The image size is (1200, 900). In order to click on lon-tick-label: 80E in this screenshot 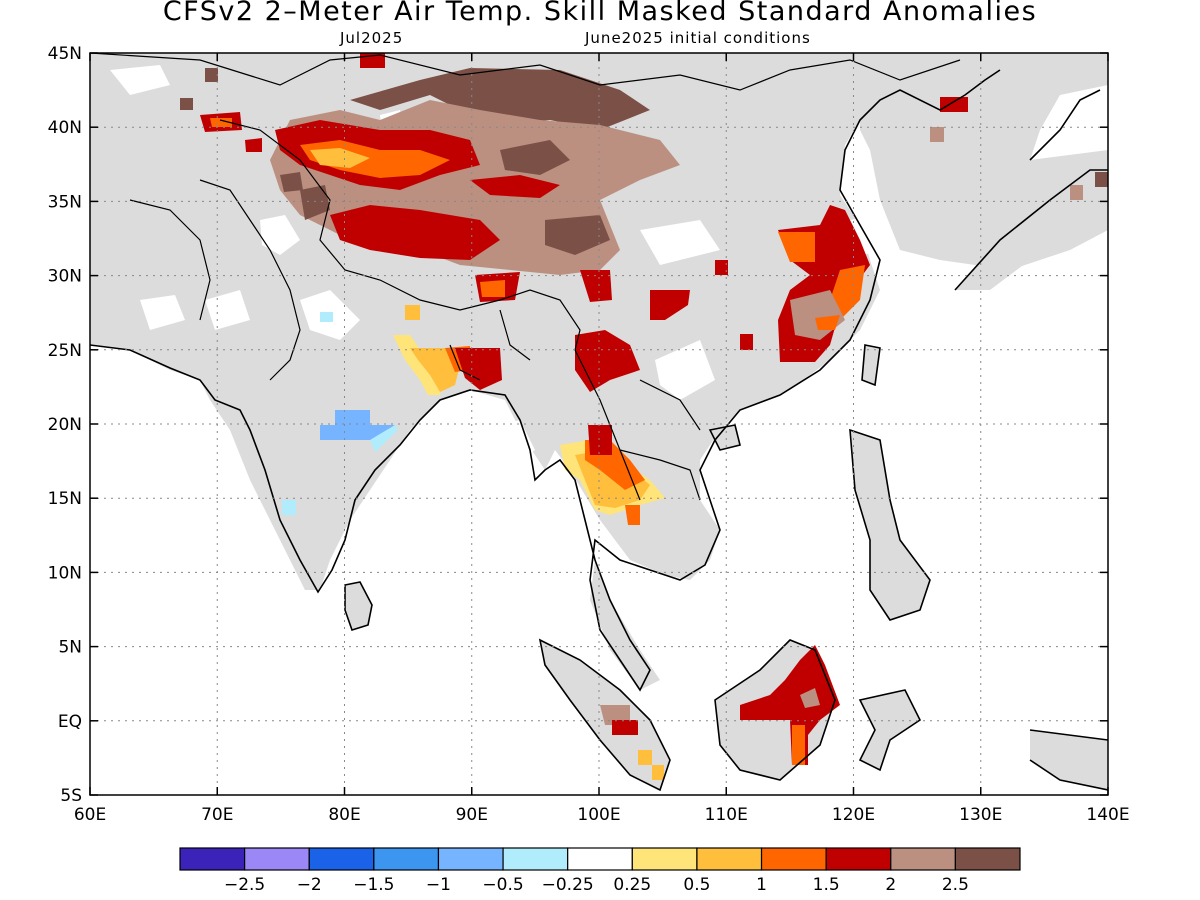, I will do `click(344, 815)`.